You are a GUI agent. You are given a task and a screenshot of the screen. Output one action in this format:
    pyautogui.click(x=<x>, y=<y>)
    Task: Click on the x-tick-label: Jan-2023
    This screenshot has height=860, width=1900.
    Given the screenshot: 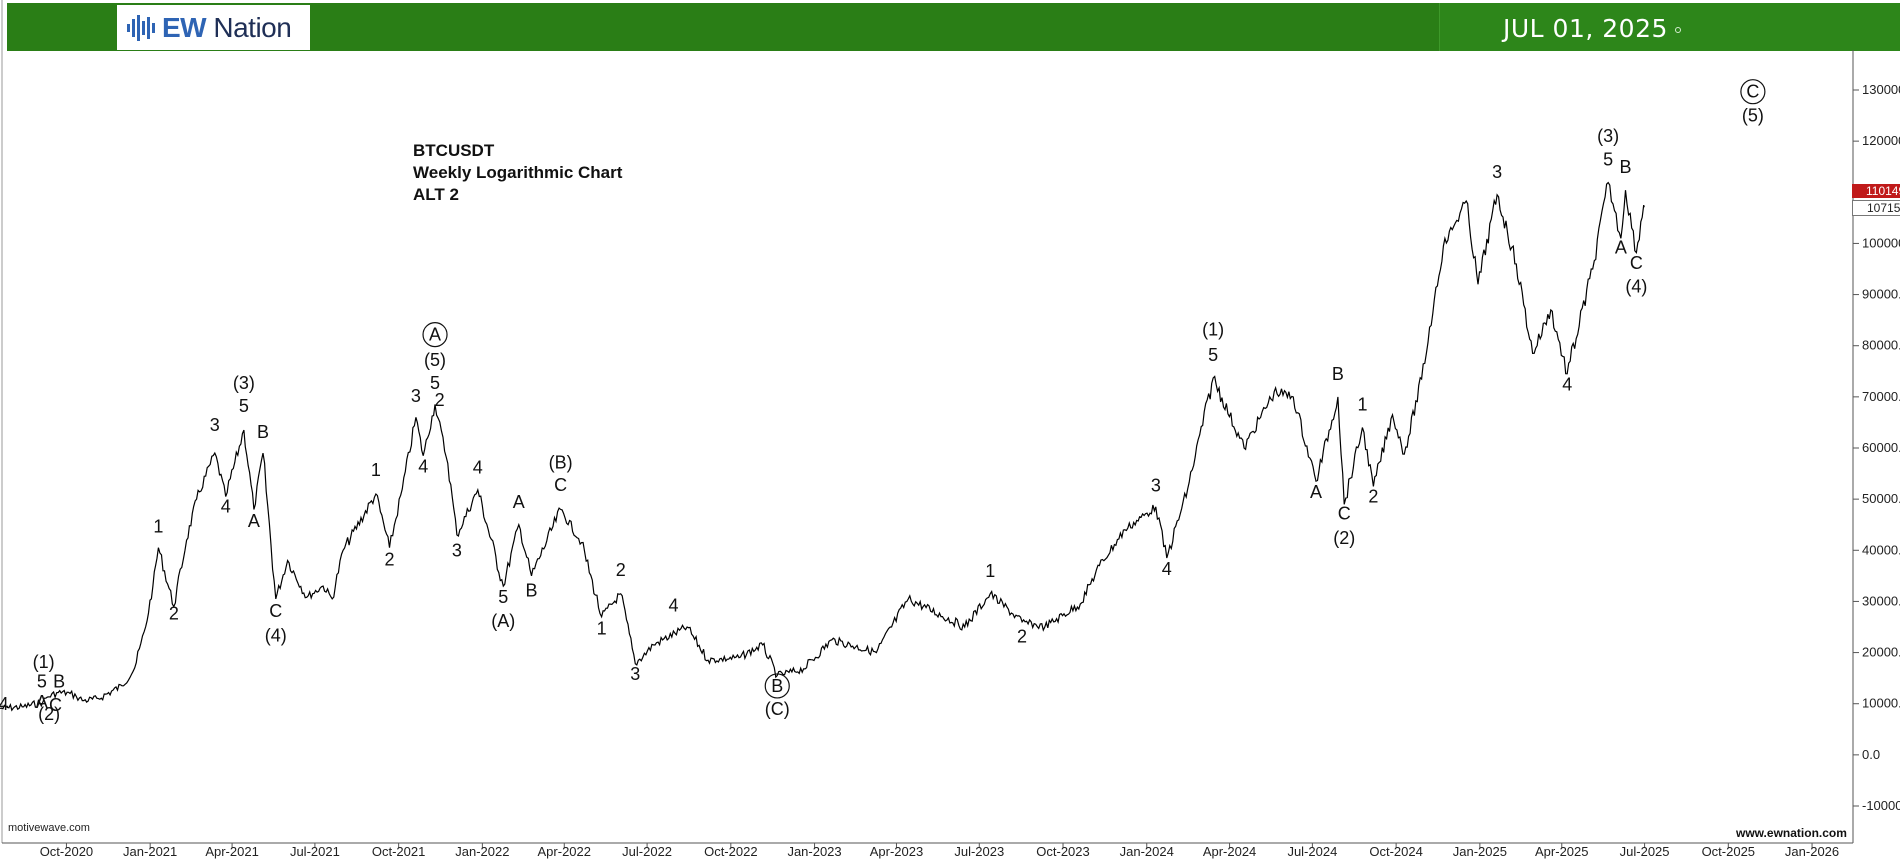 What is the action you would take?
    pyautogui.click(x=814, y=851)
    